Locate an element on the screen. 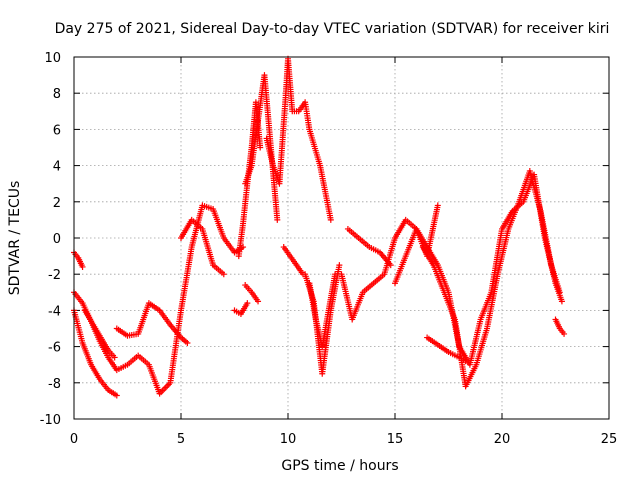  y-tick-label: 6 is located at coordinates (57, 130).